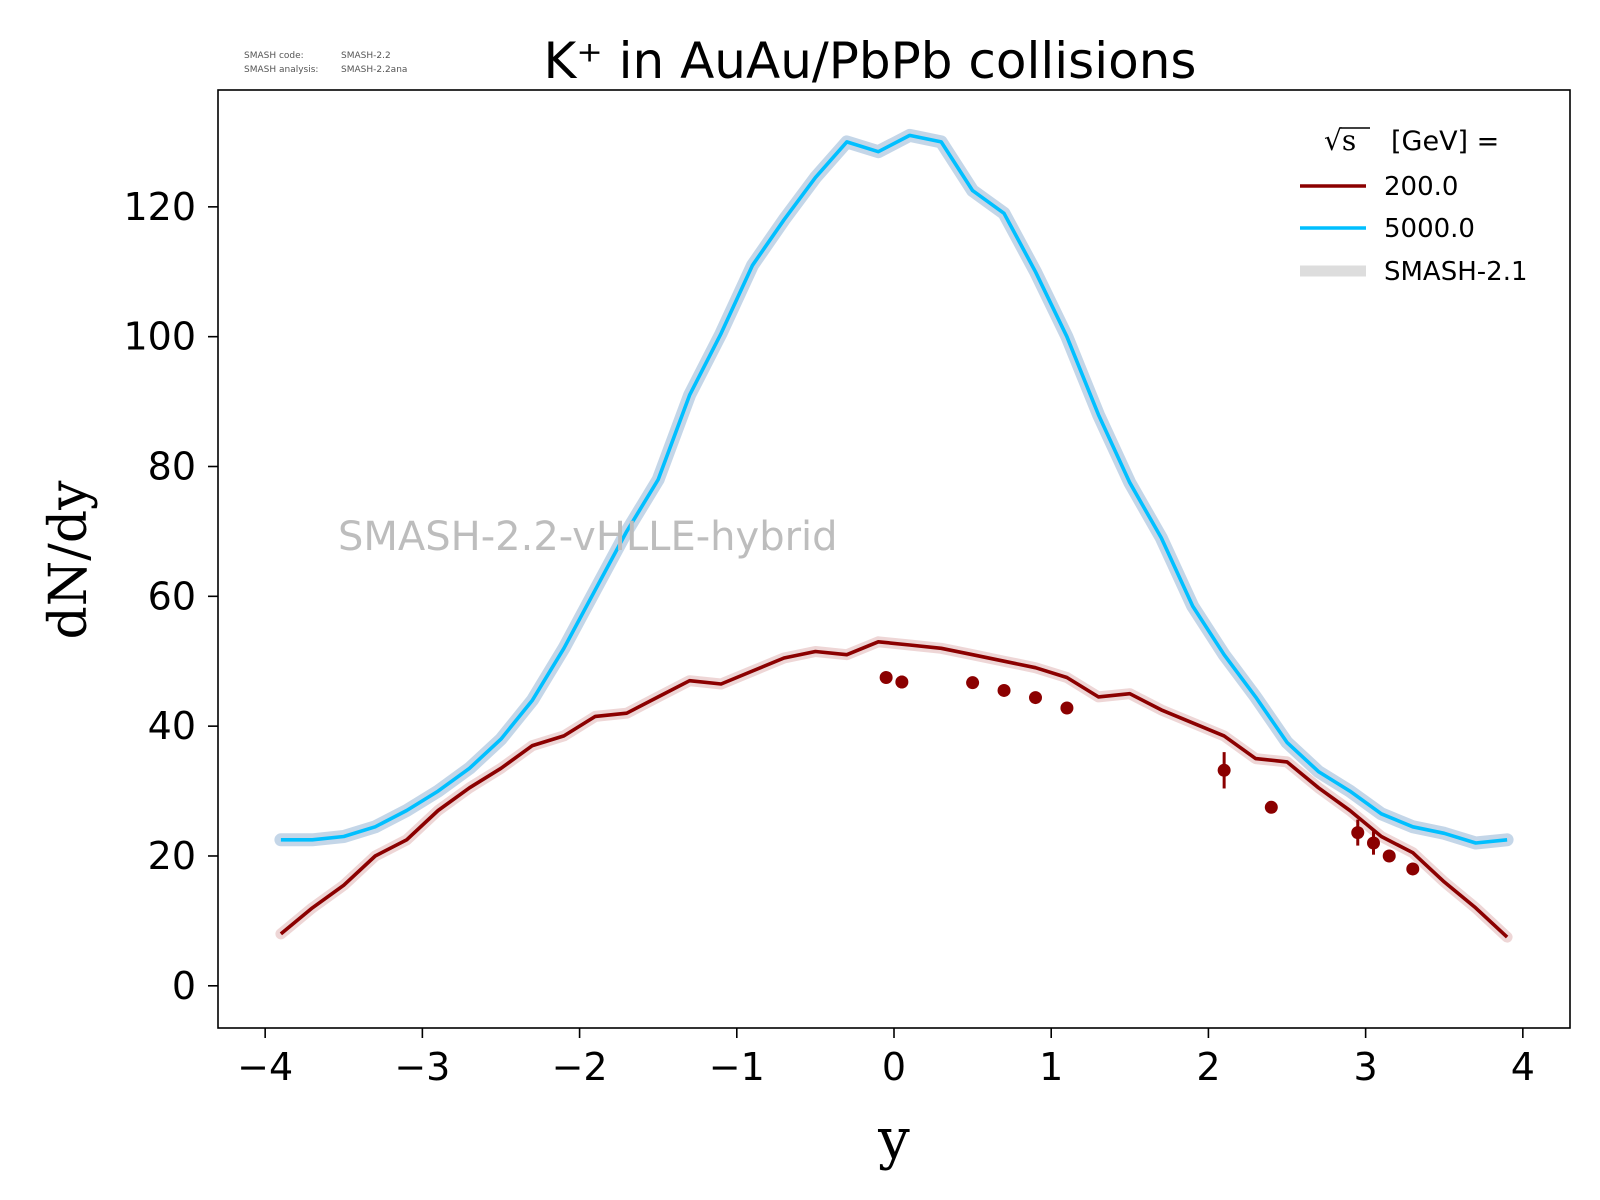  I want to click on y-tick-label: 60, so click(172, 596).